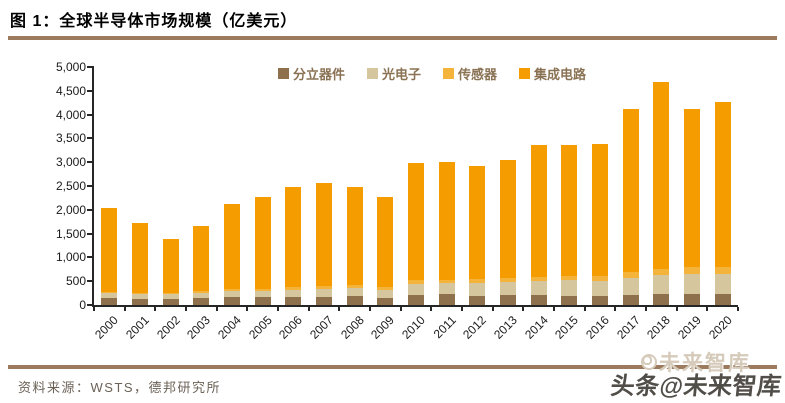 This screenshot has height=403, width=785. What do you see at coordinates (70, 162) in the screenshot?
I see `y-tick-label: 3,000` at bounding box center [70, 162].